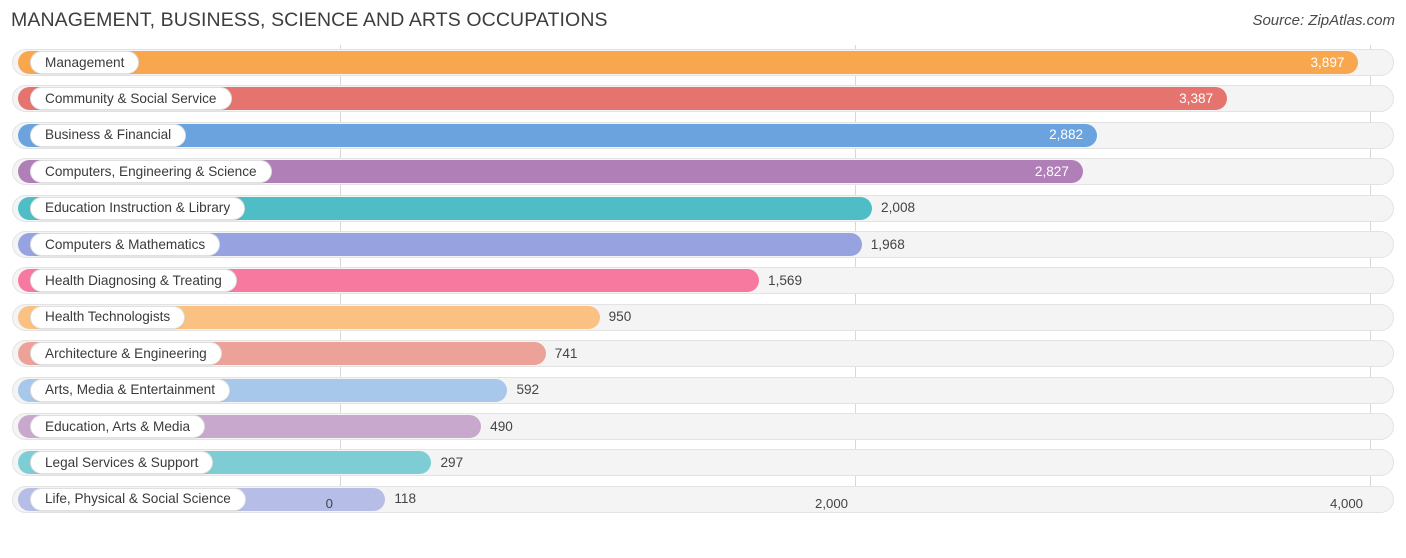 Image resolution: width=1406 pixels, height=558 pixels. I want to click on bar-row: Community & Social Service 3,387, so click(703, 99).